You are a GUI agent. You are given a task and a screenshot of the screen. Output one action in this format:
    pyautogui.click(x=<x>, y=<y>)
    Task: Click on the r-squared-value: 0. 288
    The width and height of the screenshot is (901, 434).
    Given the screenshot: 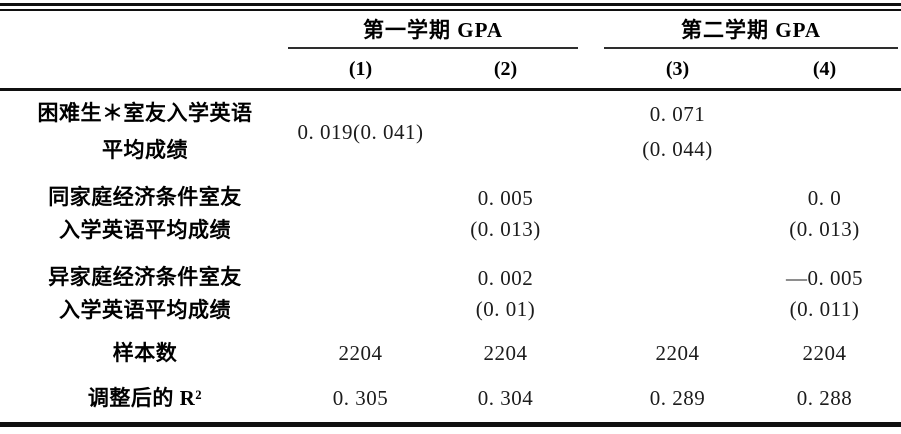 What is the action you would take?
    pyautogui.click(x=824, y=398)
    